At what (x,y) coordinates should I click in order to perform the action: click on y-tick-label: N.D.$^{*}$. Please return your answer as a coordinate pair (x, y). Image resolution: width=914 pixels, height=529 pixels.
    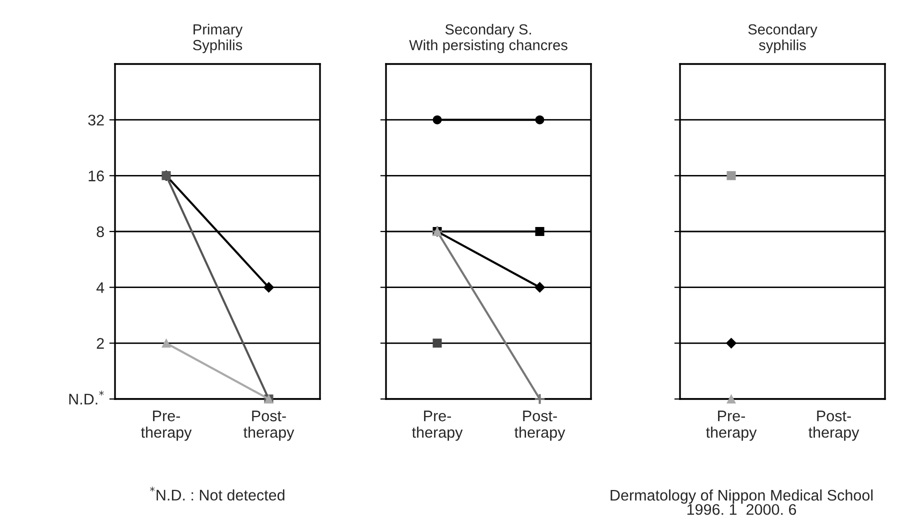
    Looking at the image, I should click on (86, 397).